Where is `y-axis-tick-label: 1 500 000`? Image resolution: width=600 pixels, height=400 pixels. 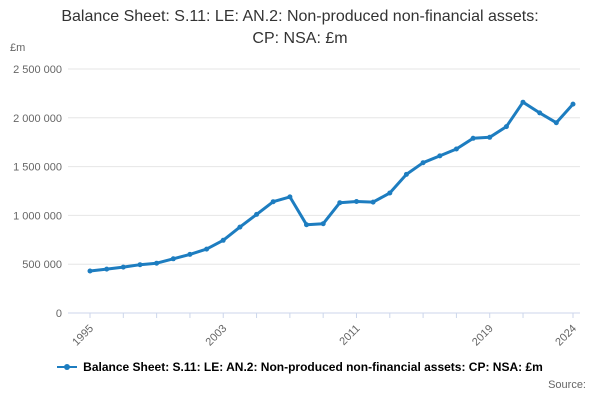
y-axis-tick-label: 1 500 000 is located at coordinates (37, 168).